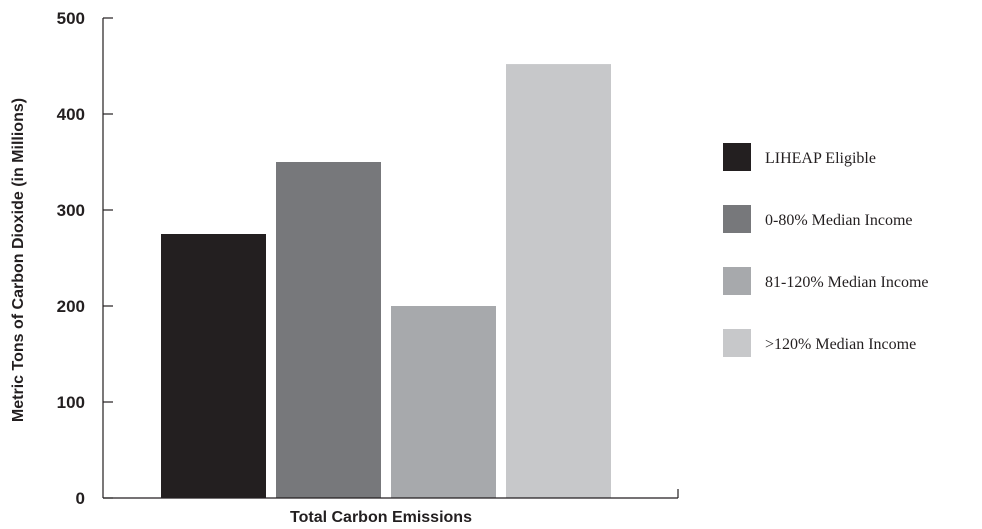 This screenshot has width=982, height=529. I want to click on bar-81-120-median-income, so click(443, 402).